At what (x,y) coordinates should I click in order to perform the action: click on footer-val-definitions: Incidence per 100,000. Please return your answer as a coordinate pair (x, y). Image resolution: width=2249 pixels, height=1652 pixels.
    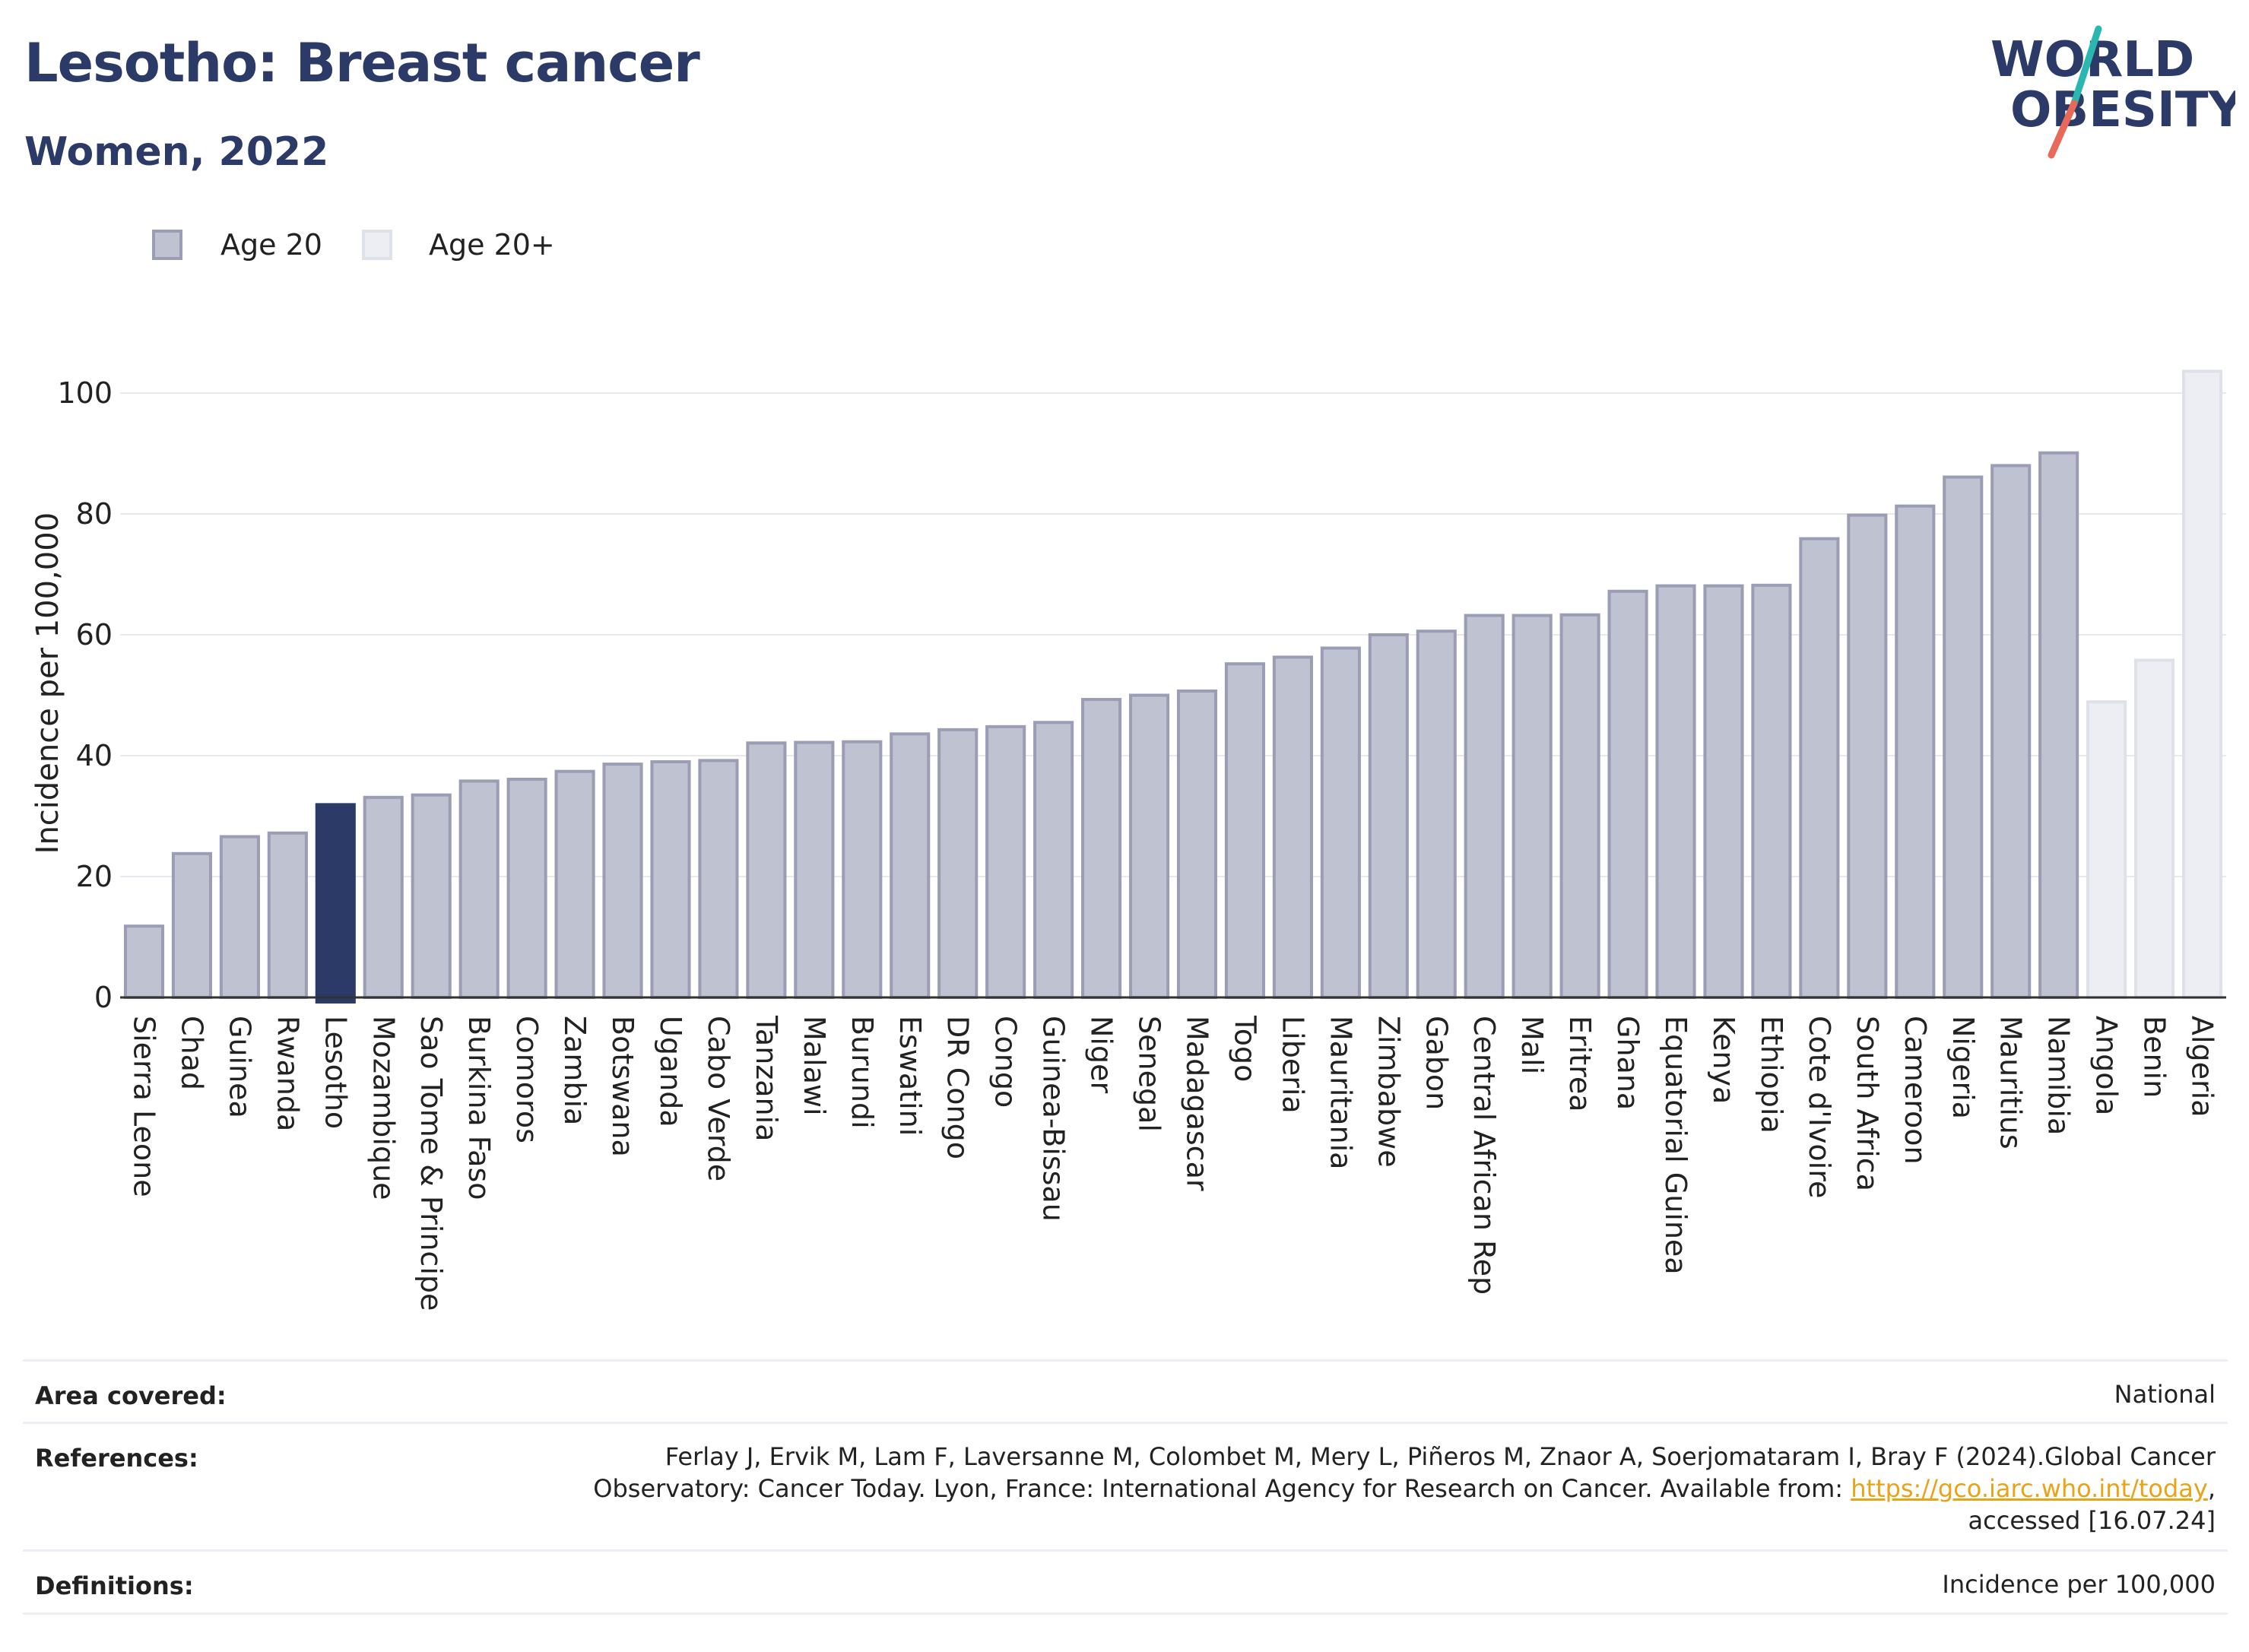
    Looking at the image, I should click on (2079, 1584).